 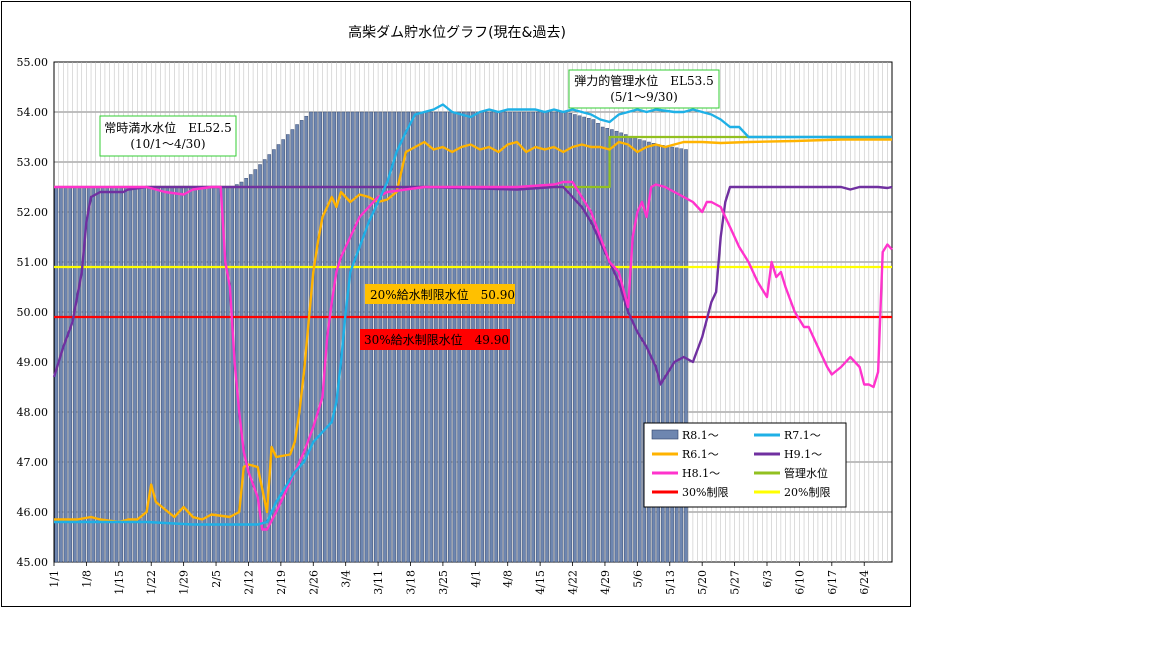 I want to click on x-tick-label: 2/5, so click(x=216, y=579).